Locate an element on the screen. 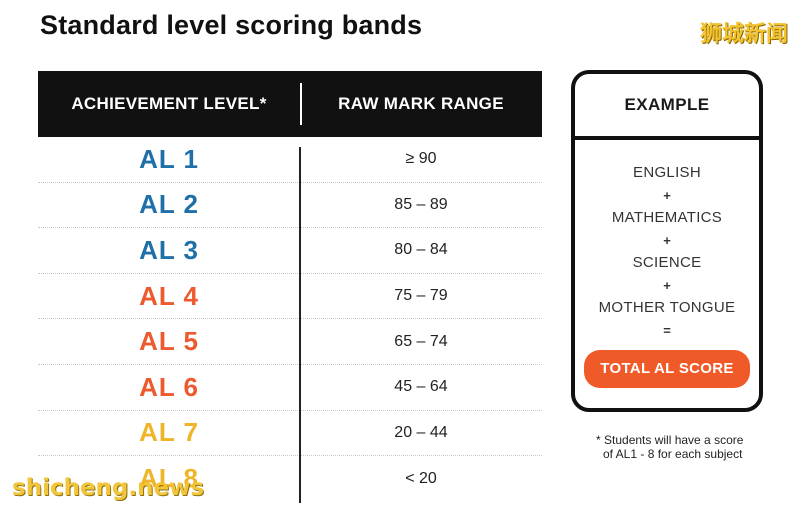 The height and width of the screenshot is (508, 800). table-row: AL 1 ≥ 90 is located at coordinates (290, 160).